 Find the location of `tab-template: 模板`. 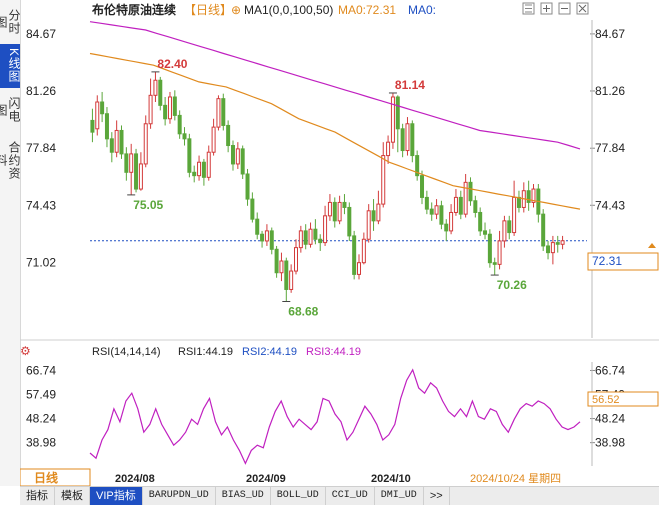

tab-template: 模板 is located at coordinates (72, 496).